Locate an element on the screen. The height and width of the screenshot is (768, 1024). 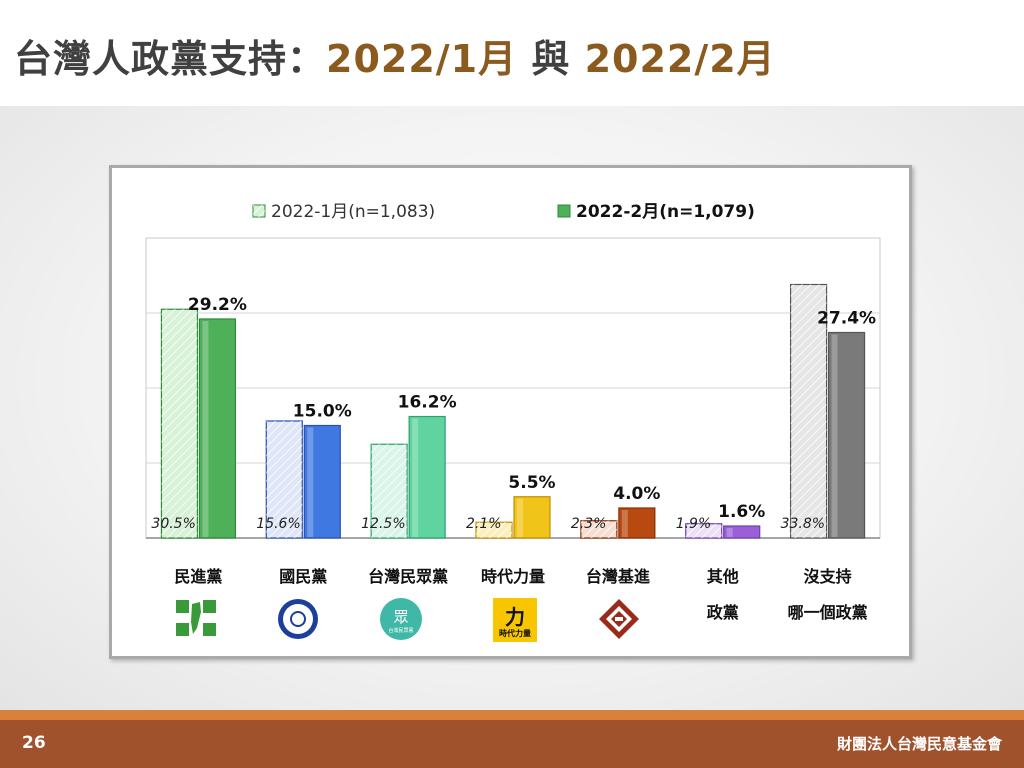
category-label: 政黨 is located at coordinates (723, 612).